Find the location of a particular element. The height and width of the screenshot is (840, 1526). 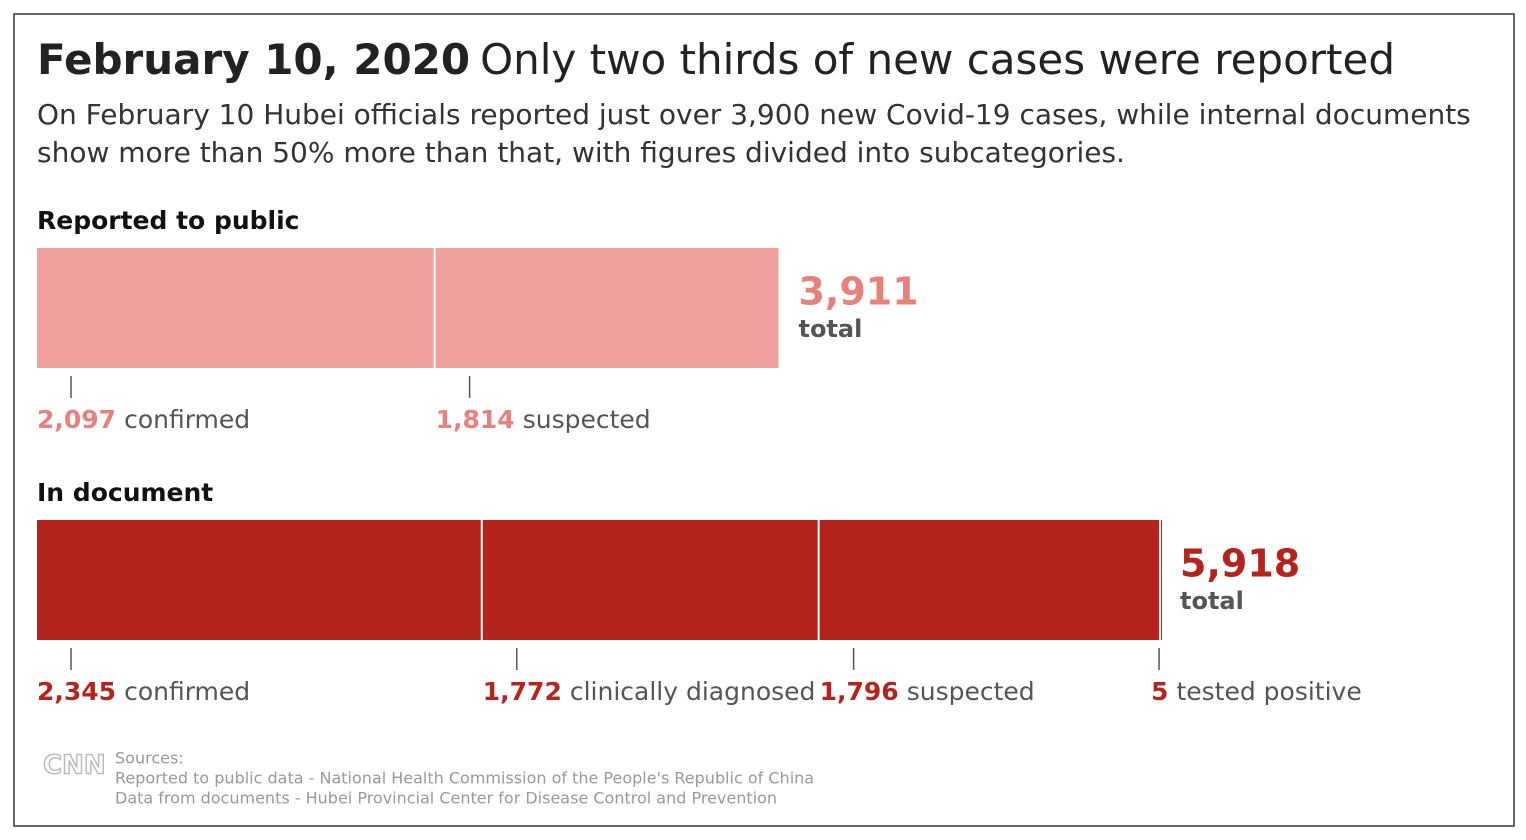

value-label: 5 tested positive is located at coordinates (1256, 691).